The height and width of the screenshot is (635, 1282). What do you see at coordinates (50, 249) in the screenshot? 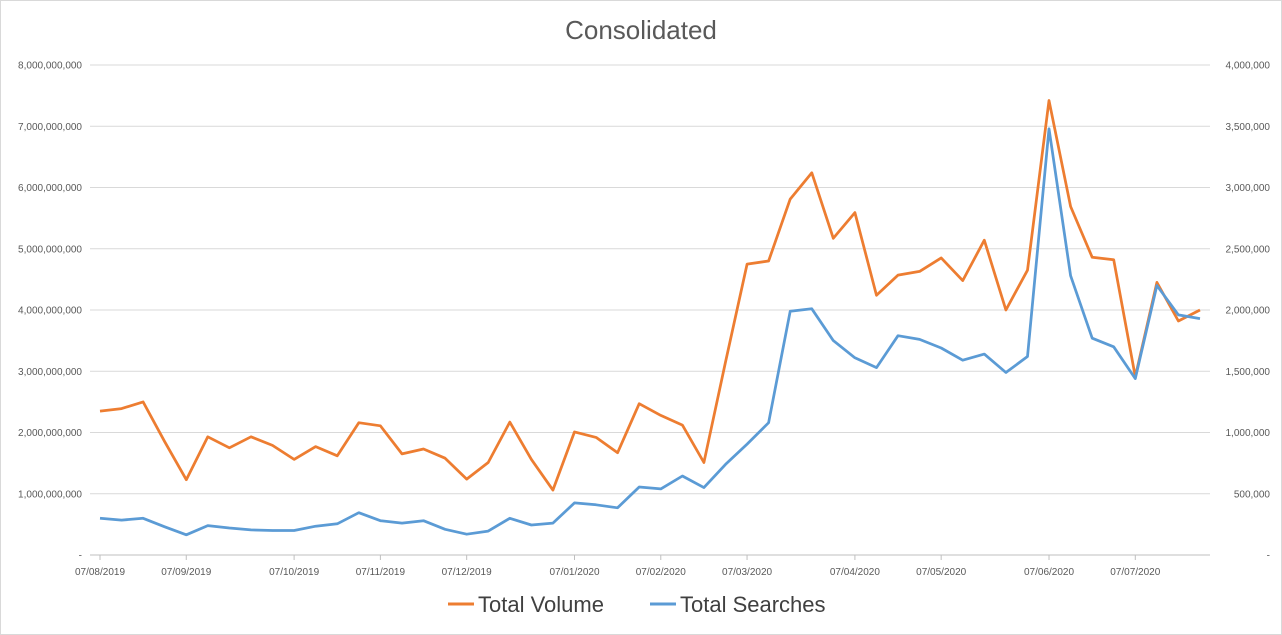
I see `y-left-tick-label: 5,000,000,000` at bounding box center [50, 249].